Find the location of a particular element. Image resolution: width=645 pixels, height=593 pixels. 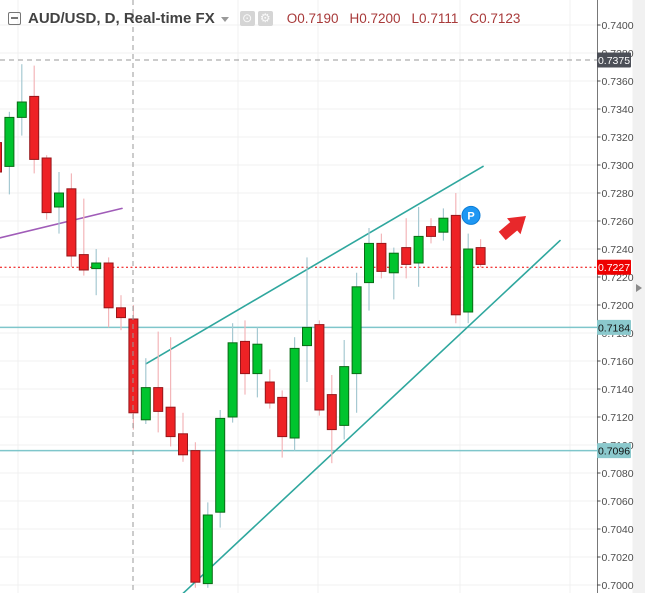

axis-tick-label: 0.7220 is located at coordinates (618, 278).